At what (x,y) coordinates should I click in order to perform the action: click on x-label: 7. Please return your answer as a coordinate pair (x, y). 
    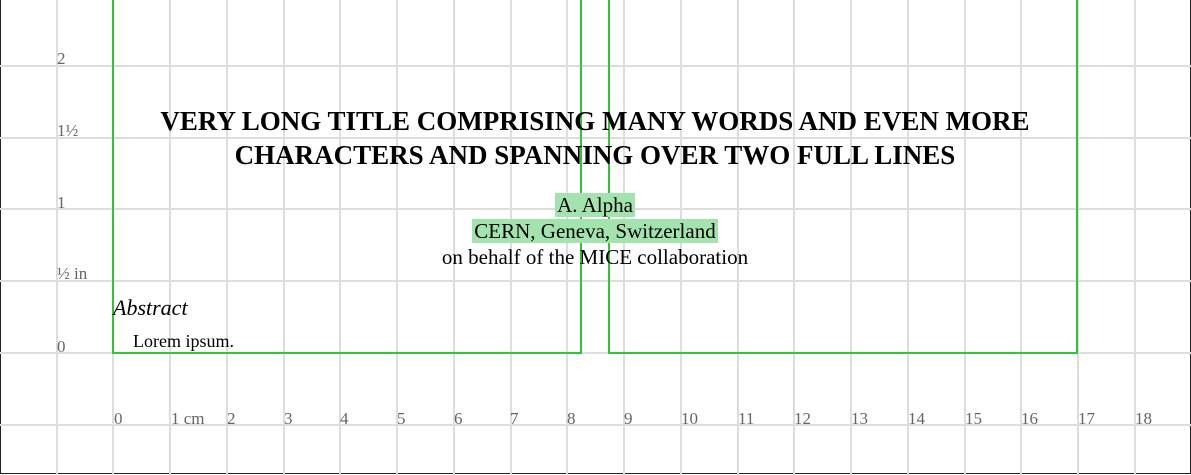
    Looking at the image, I should click on (514, 418).